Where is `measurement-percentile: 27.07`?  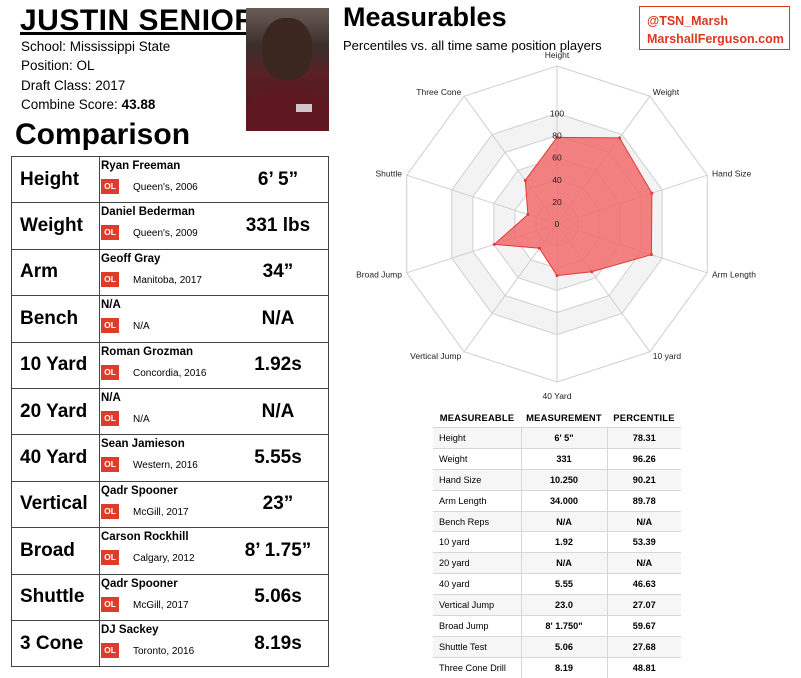
measurement-percentile: 27.07 is located at coordinates (644, 605).